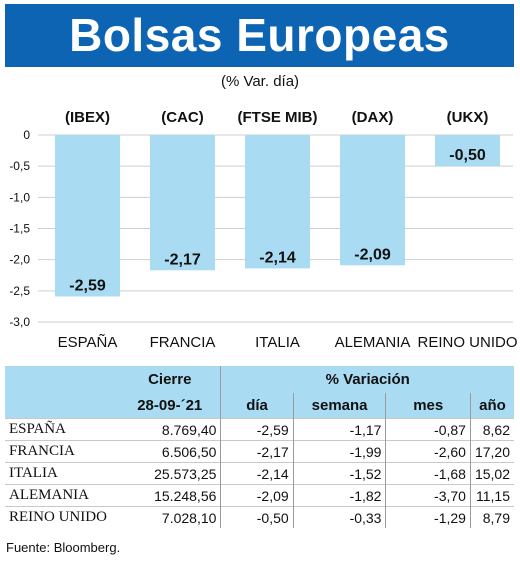 Image resolution: width=520 pixels, height=562 pixels. What do you see at coordinates (257, 429) in the screenshot?
I see `cell-dia: -2,59` at bounding box center [257, 429].